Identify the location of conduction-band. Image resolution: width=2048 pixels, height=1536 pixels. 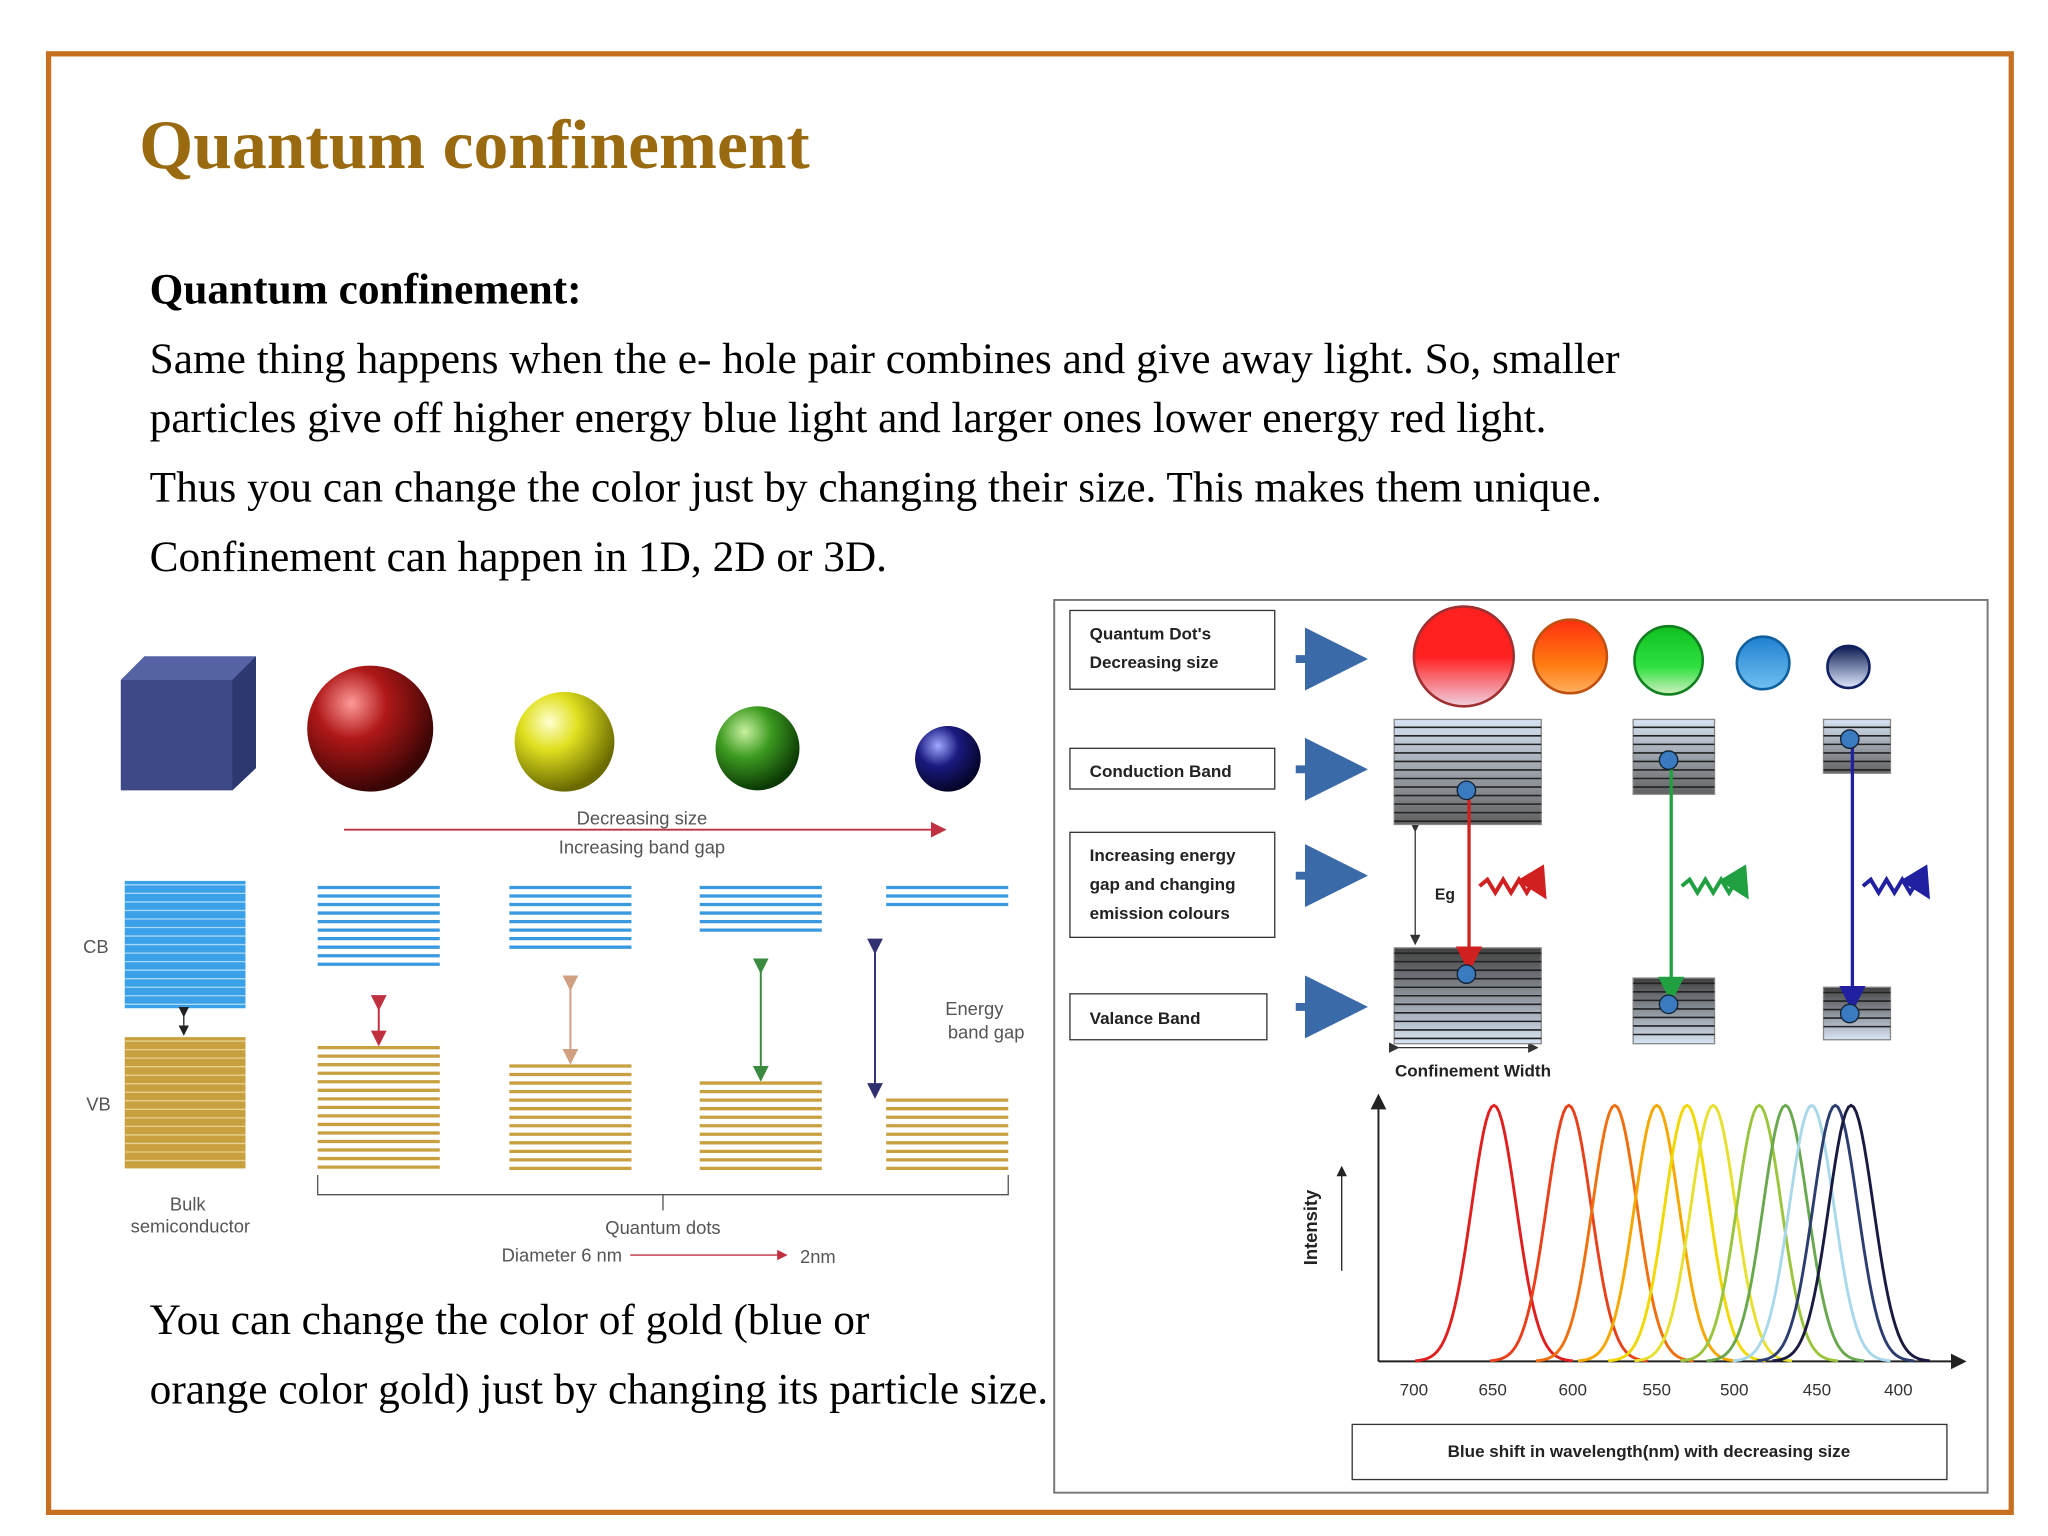
(1857, 746).